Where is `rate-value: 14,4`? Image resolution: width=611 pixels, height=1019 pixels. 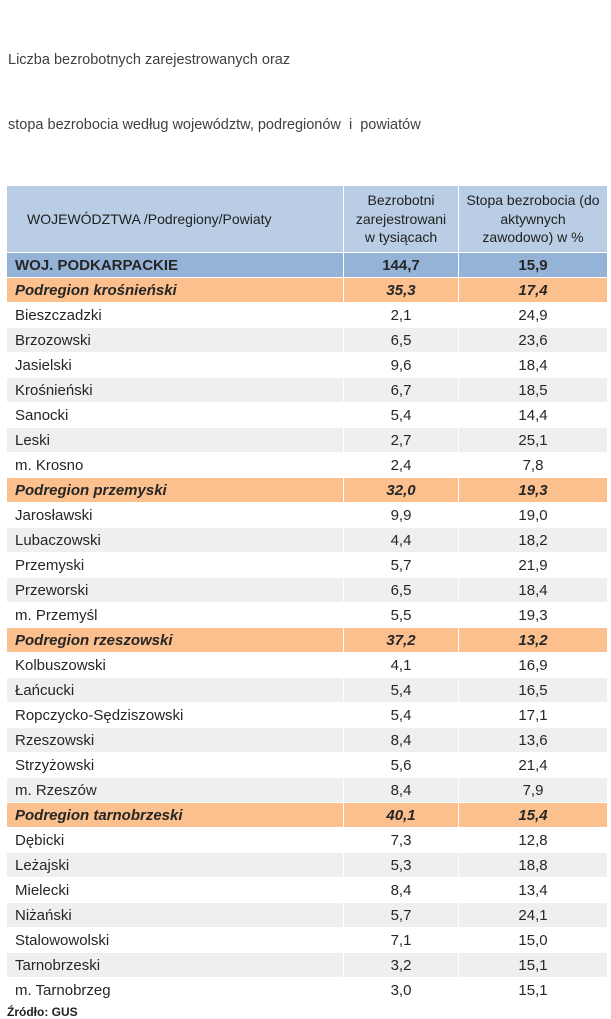 rate-value: 14,4 is located at coordinates (533, 415).